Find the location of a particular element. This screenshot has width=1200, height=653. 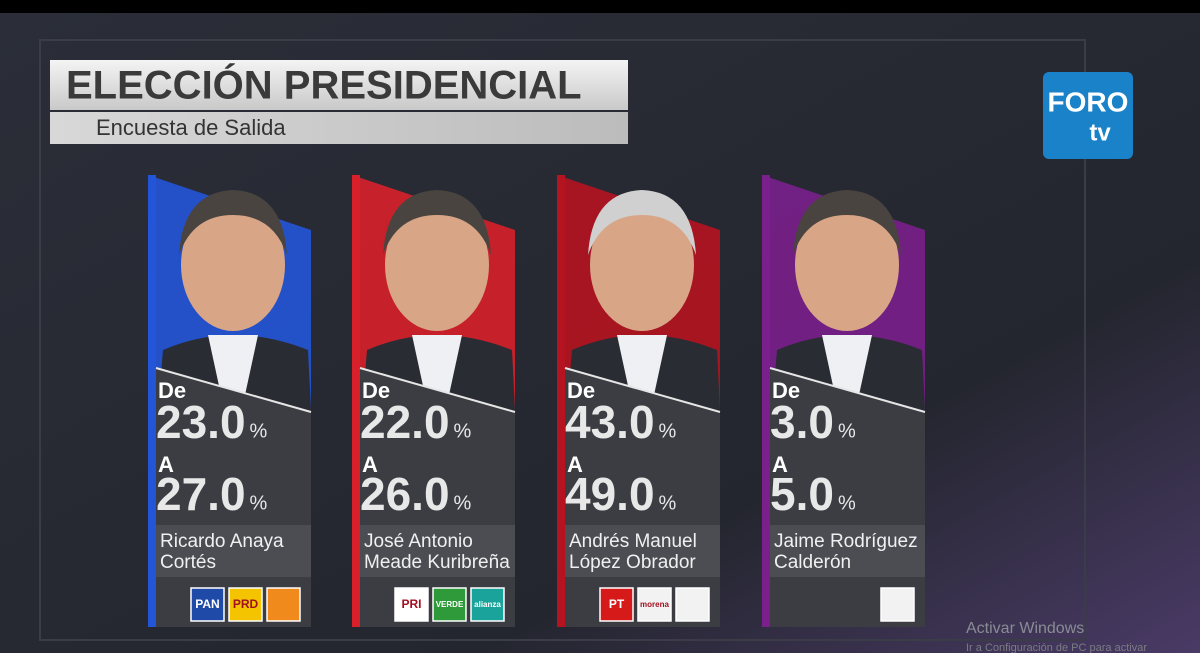

to-value: 26.0 is located at coordinates (405, 494).